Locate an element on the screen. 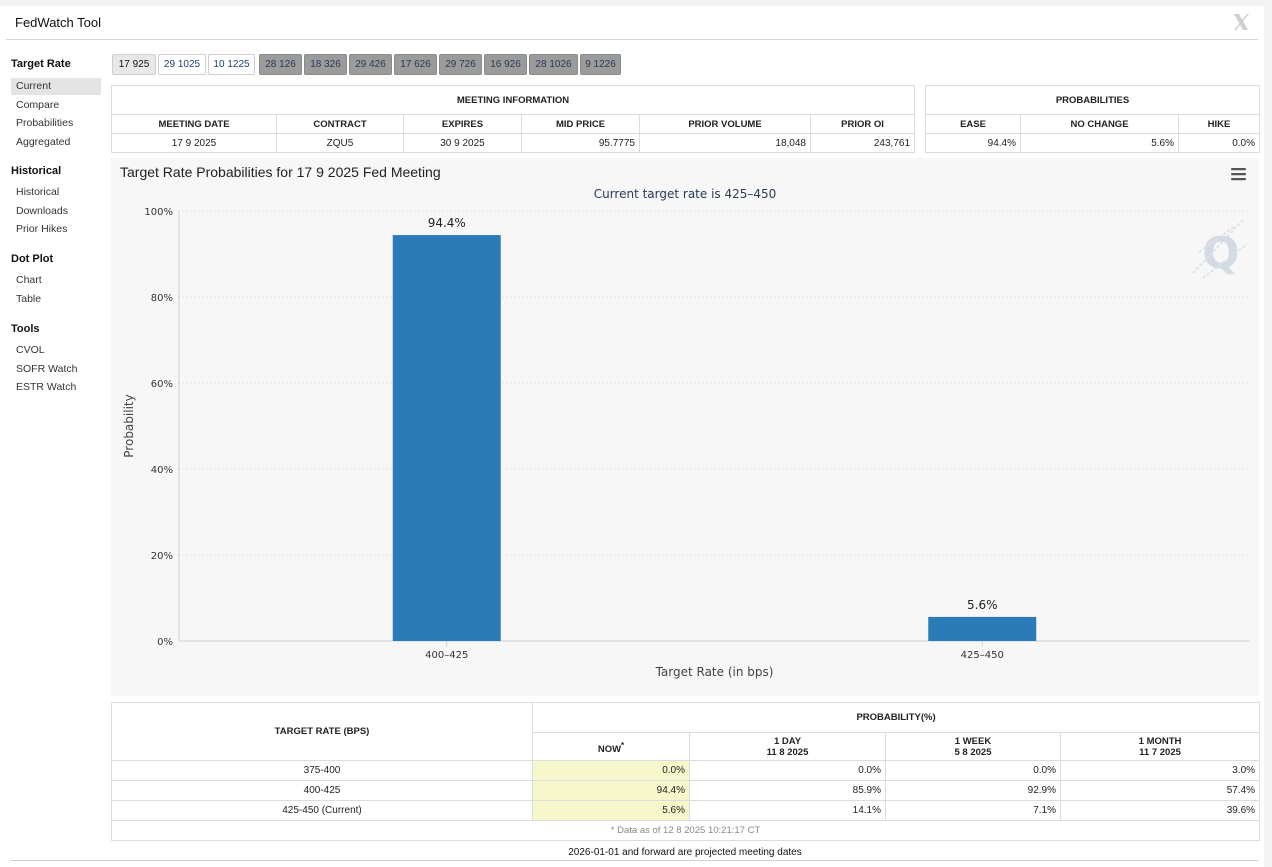 This screenshot has width=1272, height=867. probability-cell: 39.6% is located at coordinates (1160, 810).